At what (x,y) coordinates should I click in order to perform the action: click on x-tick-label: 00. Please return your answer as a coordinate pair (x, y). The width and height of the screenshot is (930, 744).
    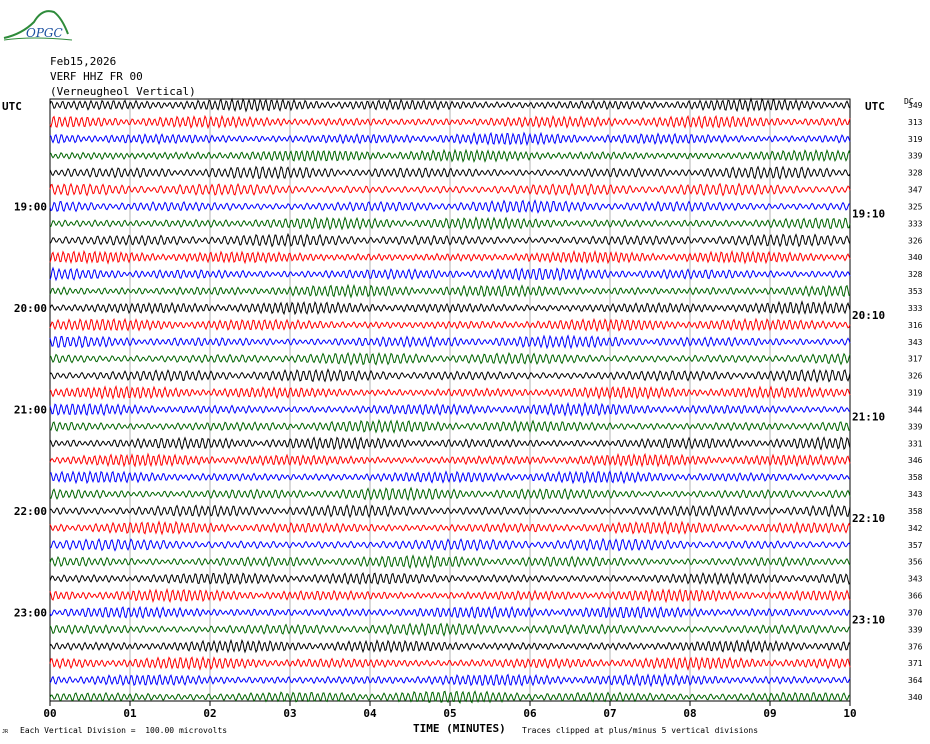
    Looking at the image, I should click on (49, 713).